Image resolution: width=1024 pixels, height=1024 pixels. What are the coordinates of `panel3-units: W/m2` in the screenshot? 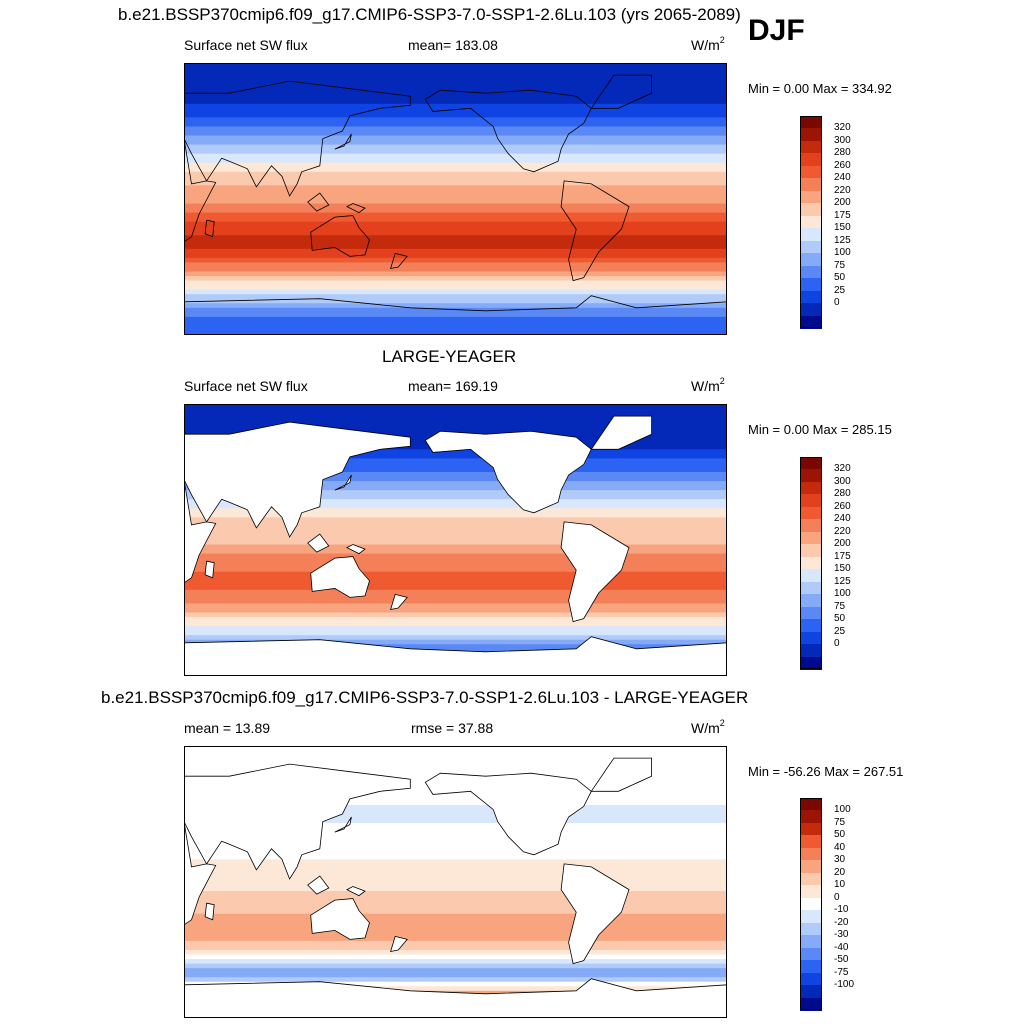 It's located at (708, 727).